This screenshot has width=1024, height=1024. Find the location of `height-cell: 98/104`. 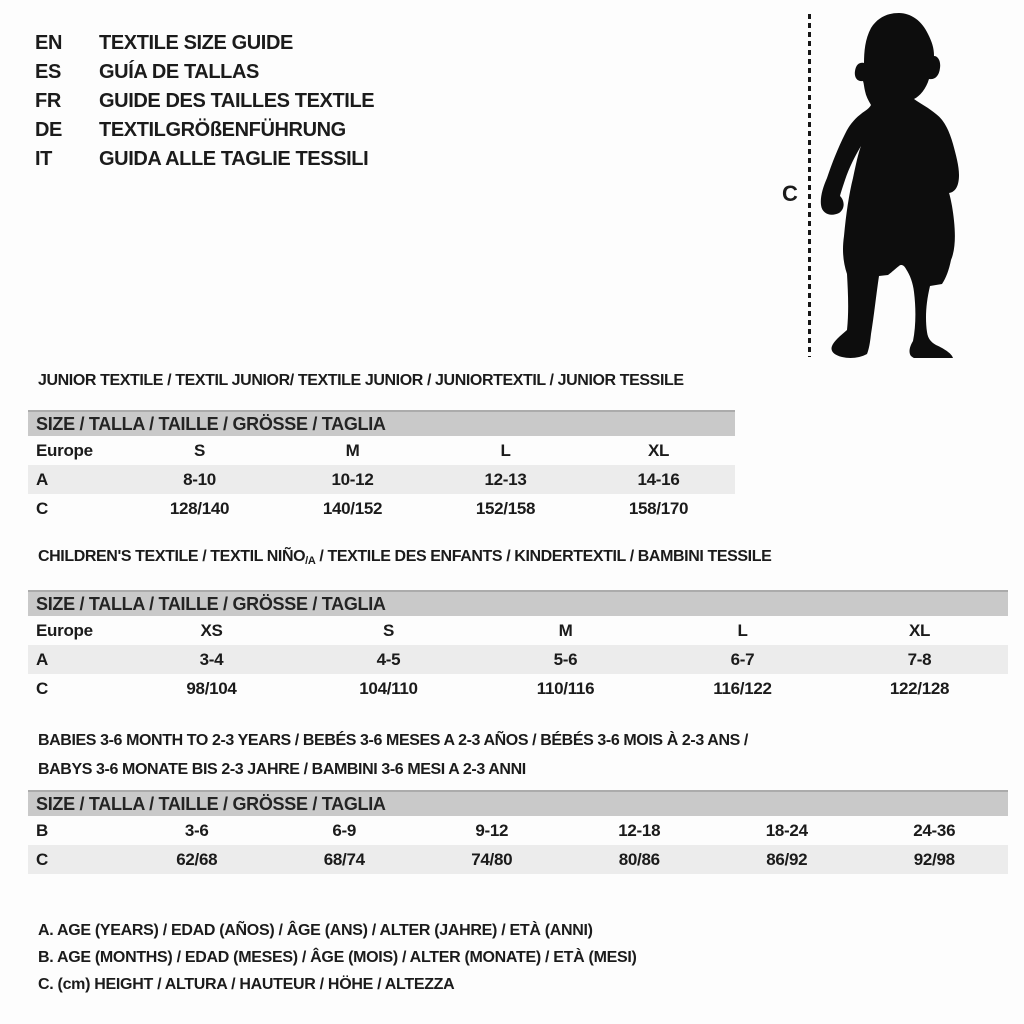

height-cell: 98/104 is located at coordinates (211, 688).